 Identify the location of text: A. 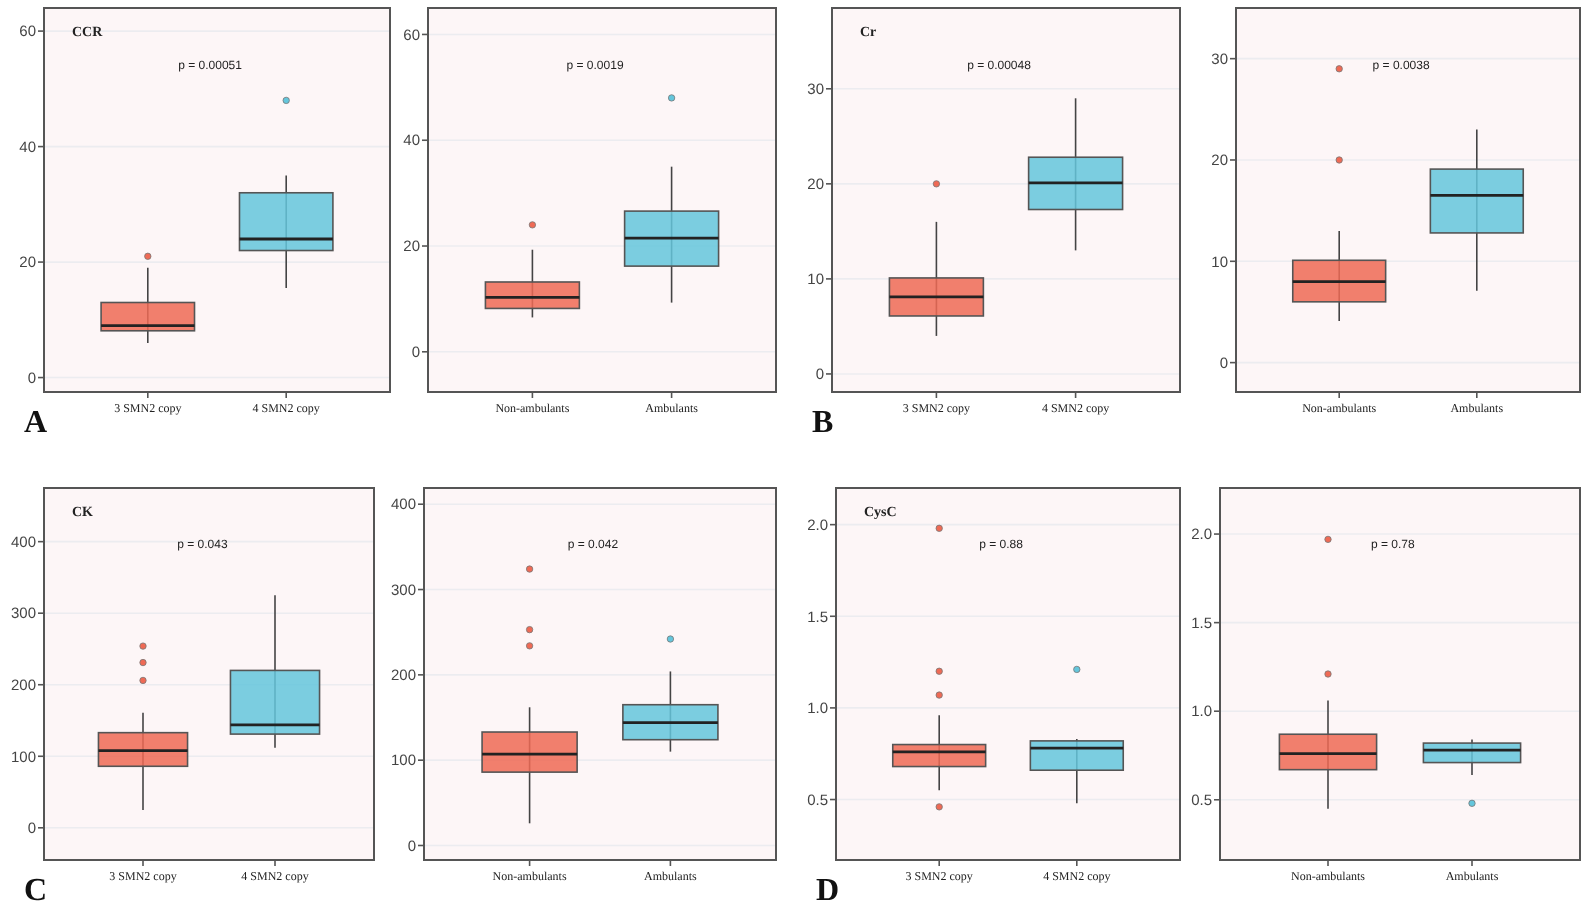
(36, 423).